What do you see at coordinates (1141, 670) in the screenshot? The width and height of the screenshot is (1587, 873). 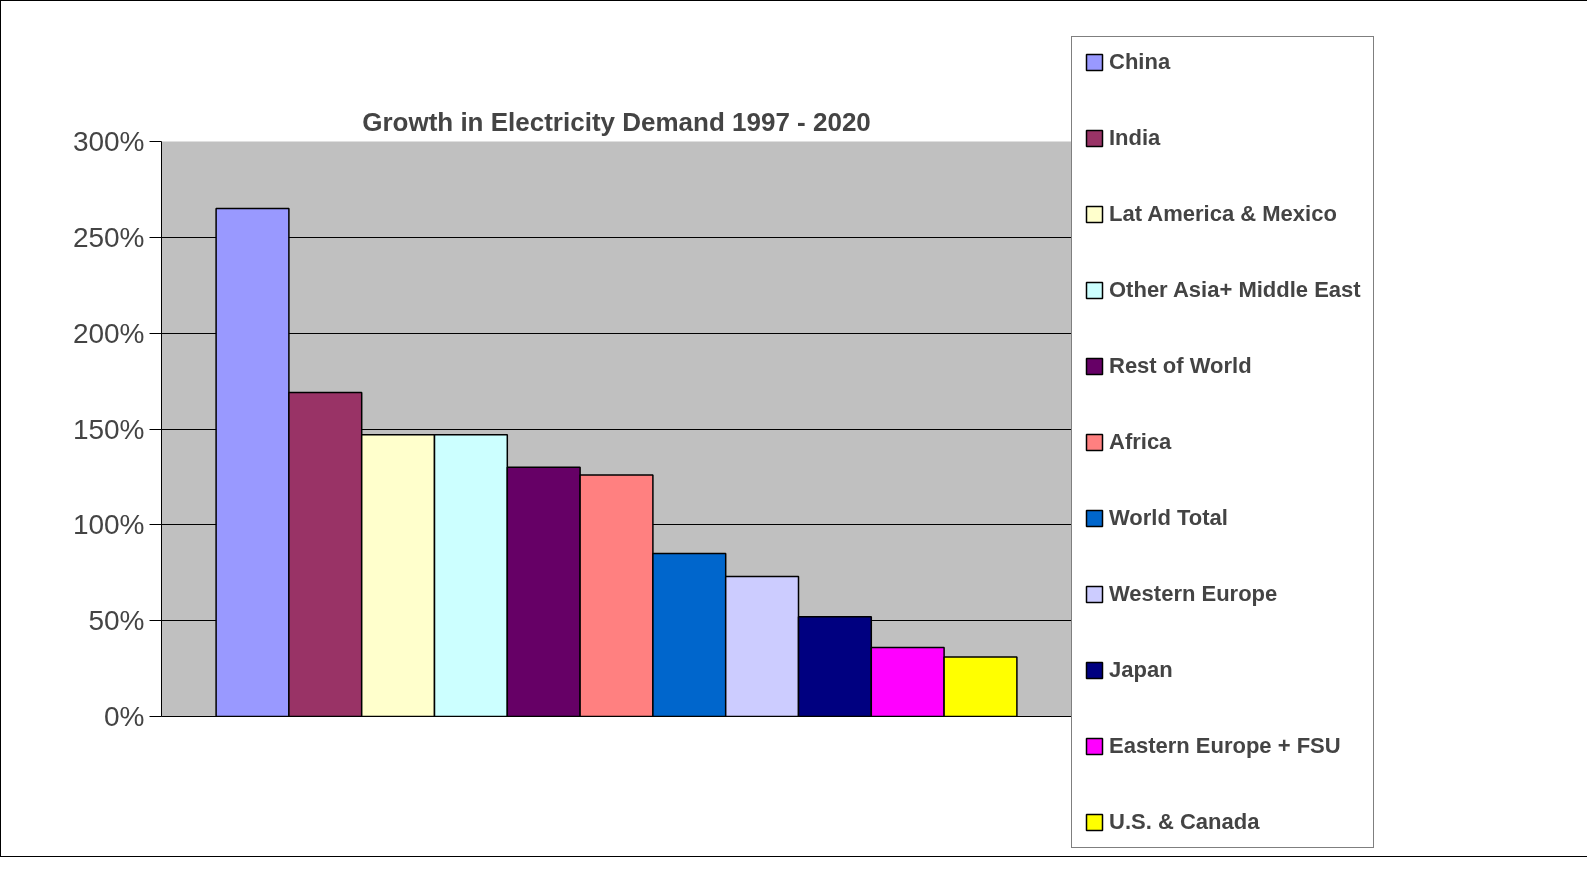 I see `legend-label: Japan` at bounding box center [1141, 670].